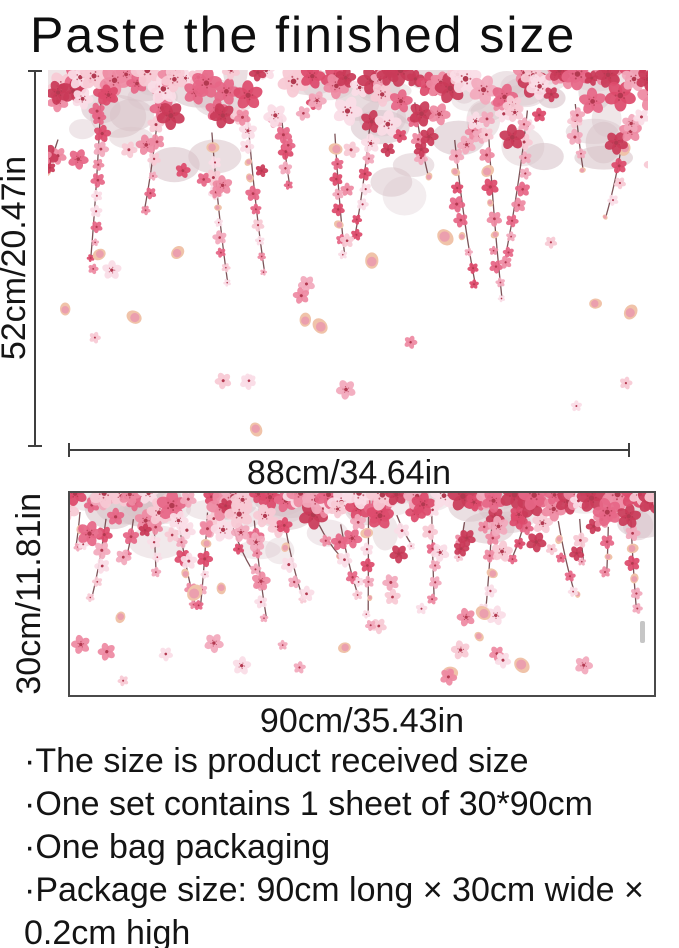  What do you see at coordinates (349, 473) in the screenshot?
I see `finished-width-label: 88cm/34.64in` at bounding box center [349, 473].